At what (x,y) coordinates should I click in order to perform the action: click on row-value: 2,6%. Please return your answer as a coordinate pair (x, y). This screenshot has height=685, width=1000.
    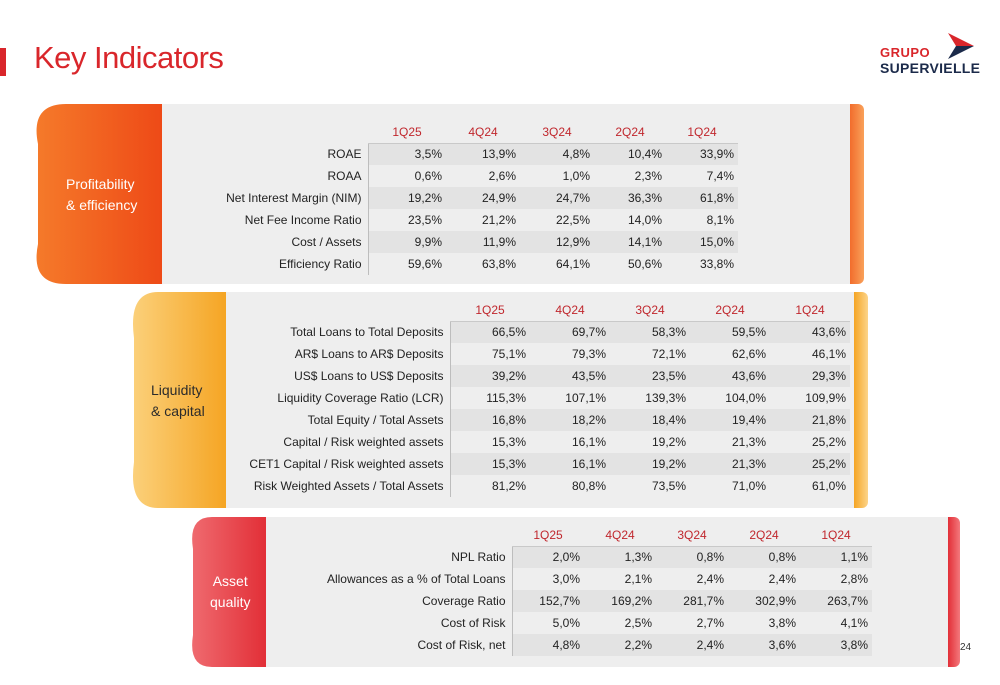
    Looking at the image, I should click on (502, 176).